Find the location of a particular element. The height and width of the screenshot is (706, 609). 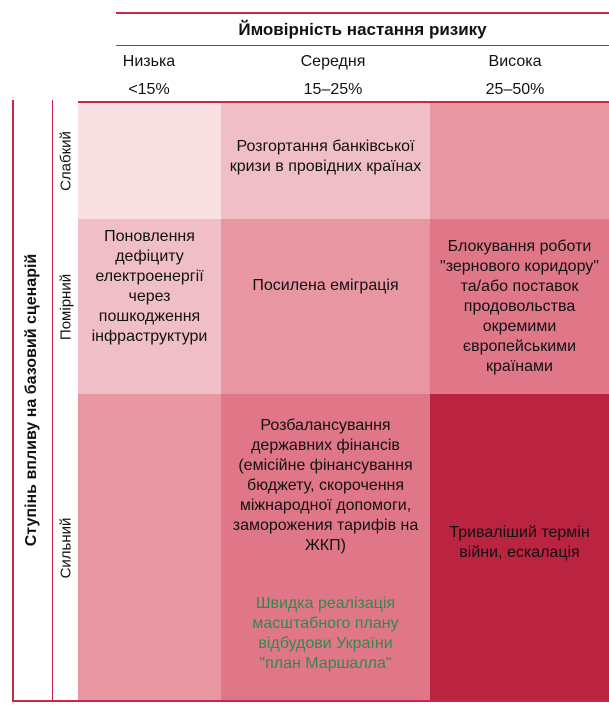

col-medium-label: Середня is located at coordinates (333, 61).